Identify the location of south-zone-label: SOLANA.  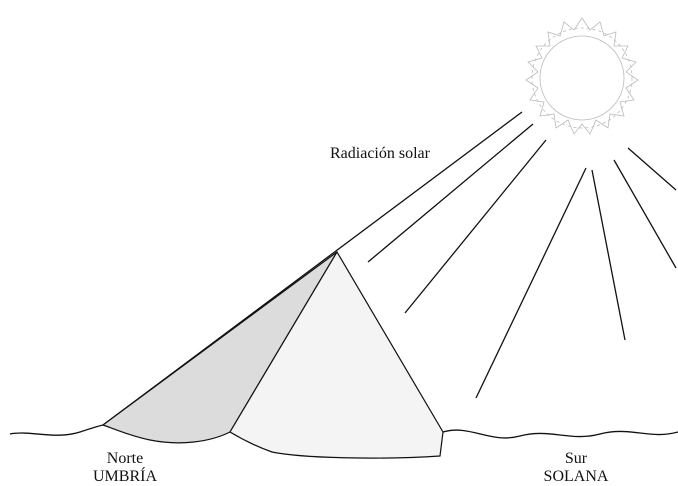
(576, 476).